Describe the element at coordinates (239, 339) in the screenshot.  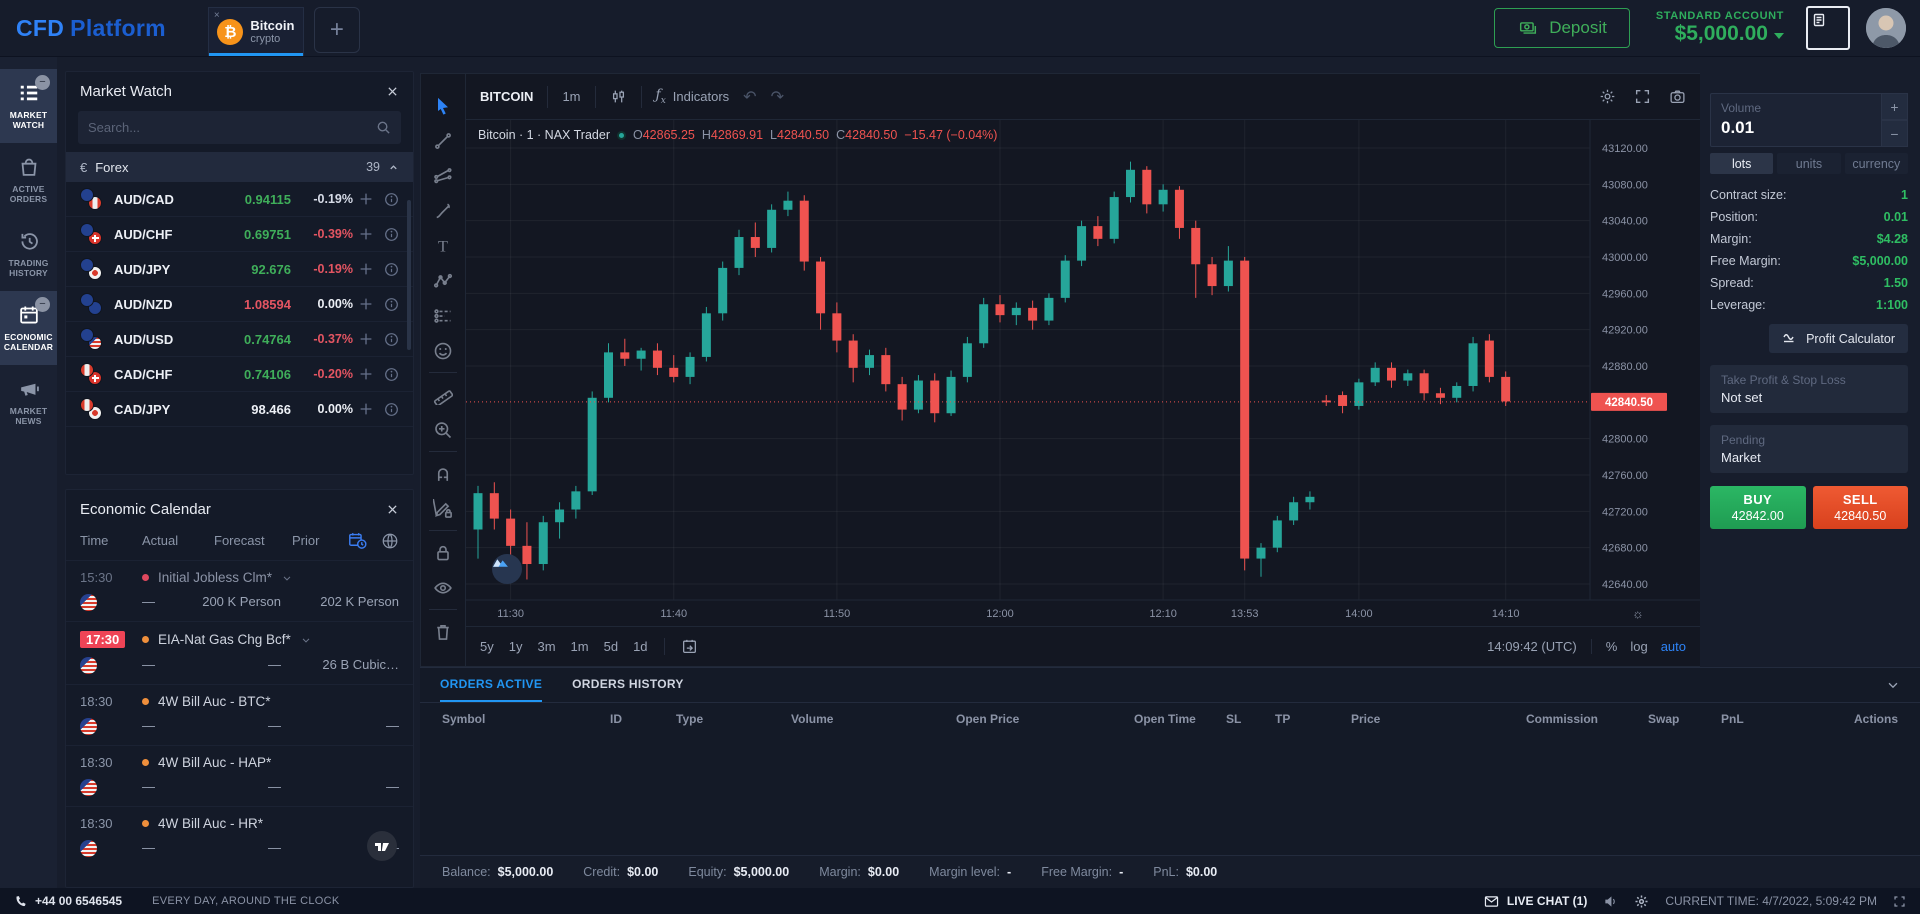
I see `instrument-row-AUD-USD: AUD/USD 0.74764 -0.37%` at that location.